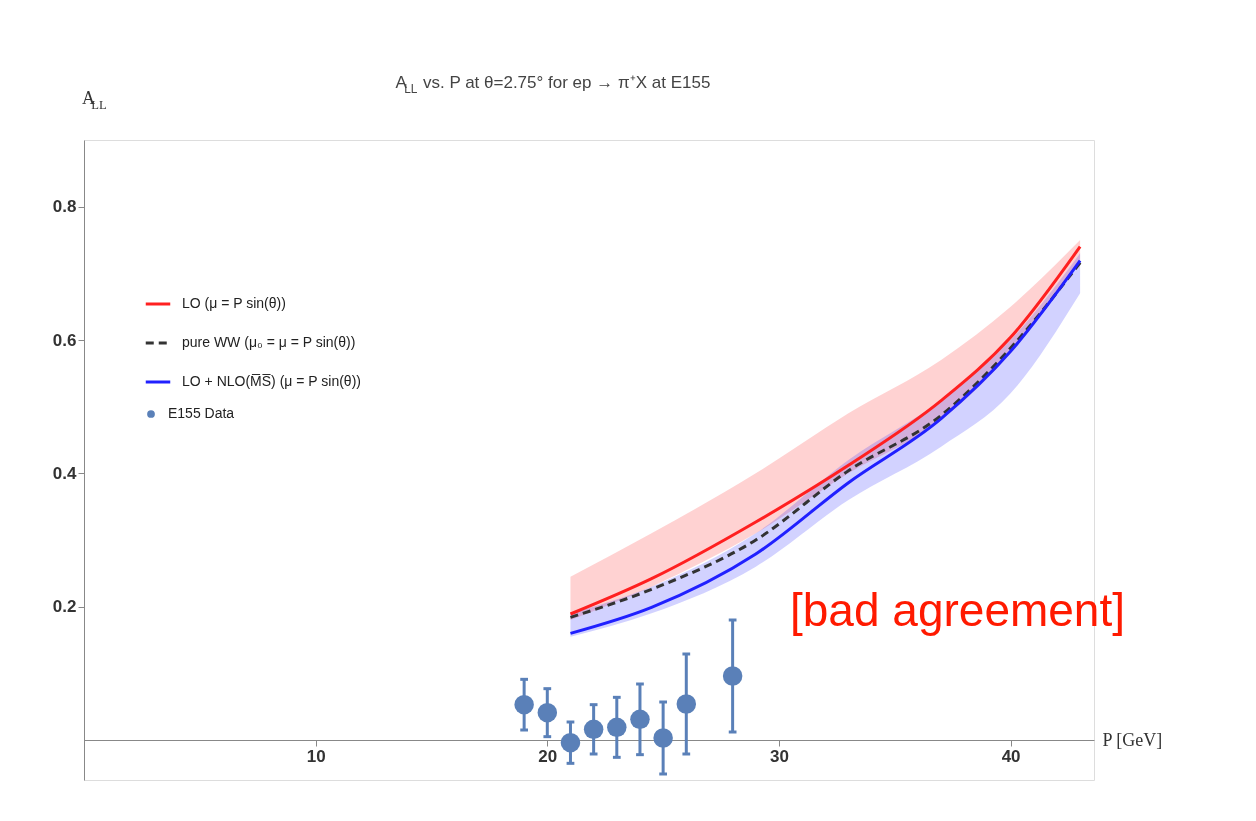 This screenshot has height=821, width=1256. Describe the element at coordinates (64, 607) in the screenshot. I see `y-tick-label: 0.2` at that location.